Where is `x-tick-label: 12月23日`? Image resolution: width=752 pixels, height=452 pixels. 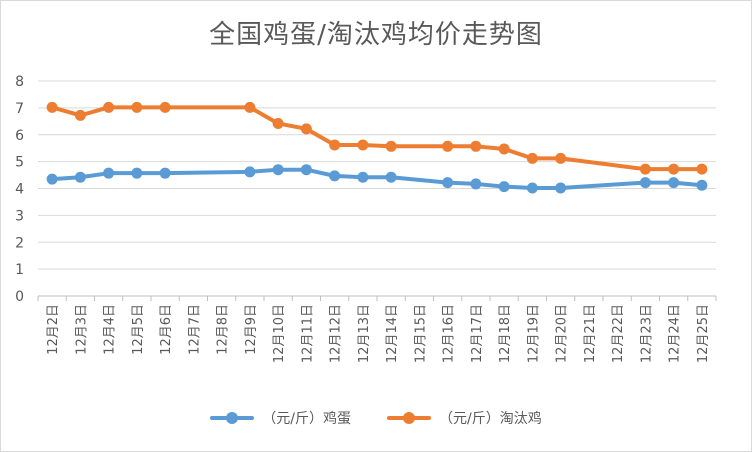
x-tick-label: 12月23日 is located at coordinates (646, 333).